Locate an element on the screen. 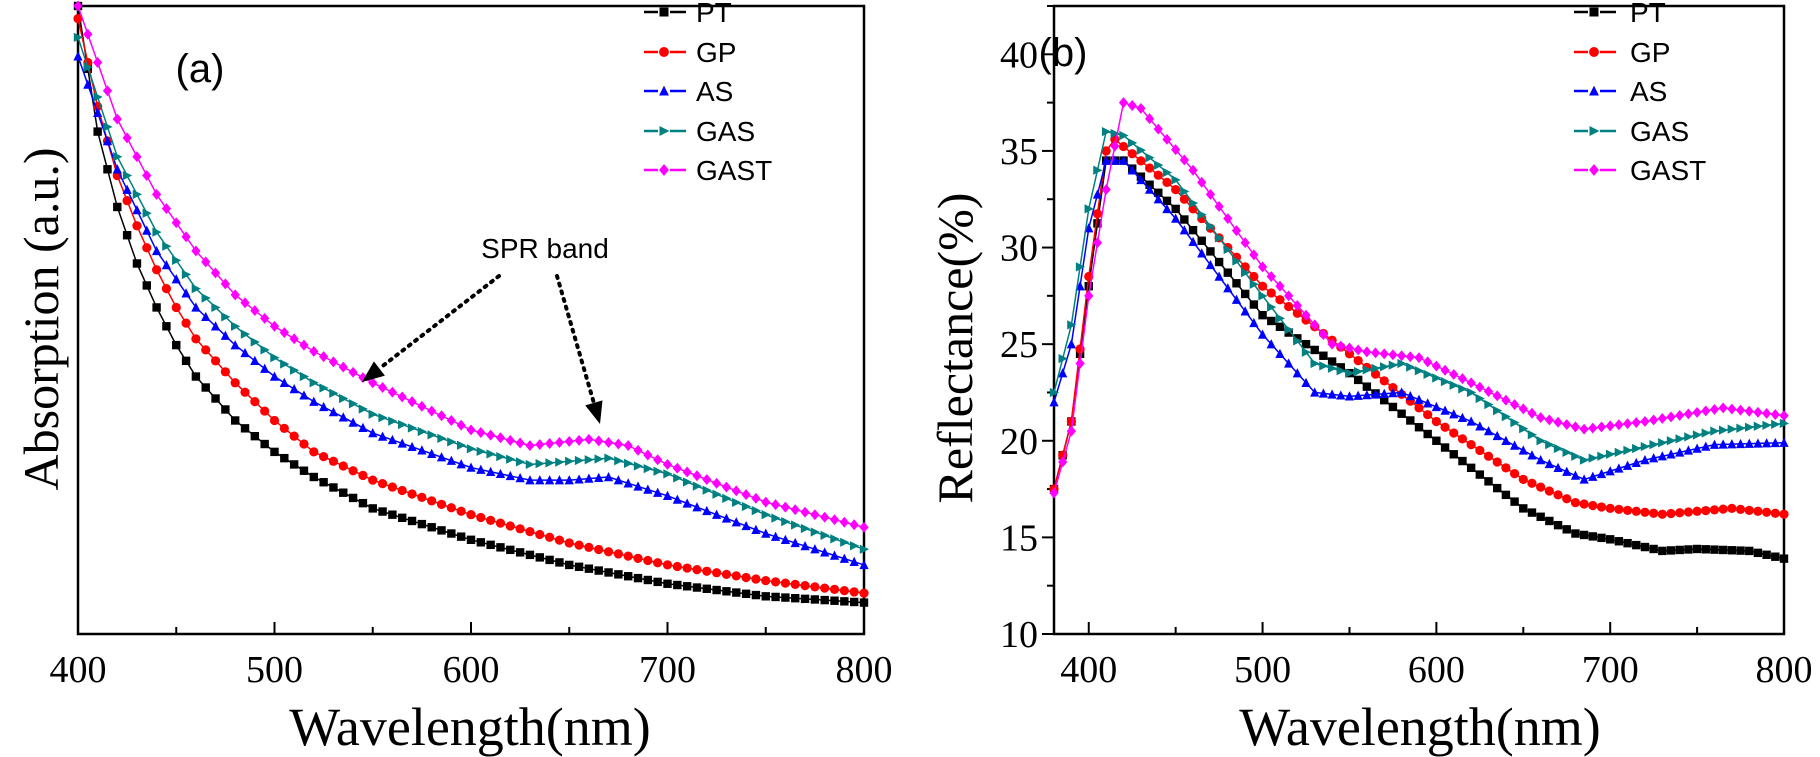 The width and height of the screenshot is (1820, 757). legend-marker is located at coordinates (1594, 131).